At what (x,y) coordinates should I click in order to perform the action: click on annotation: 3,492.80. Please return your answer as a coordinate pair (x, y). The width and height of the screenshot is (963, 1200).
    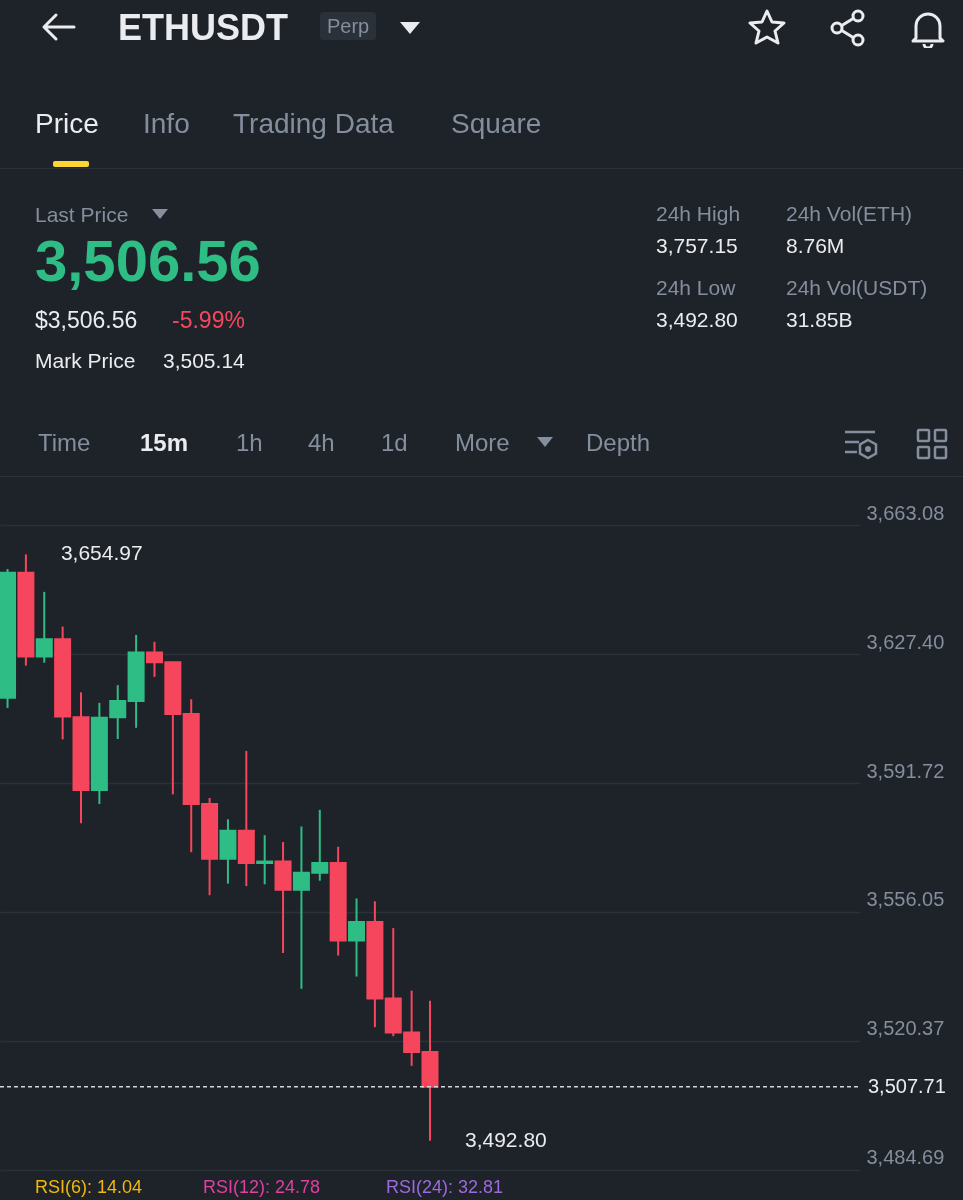
    Looking at the image, I should click on (506, 1139).